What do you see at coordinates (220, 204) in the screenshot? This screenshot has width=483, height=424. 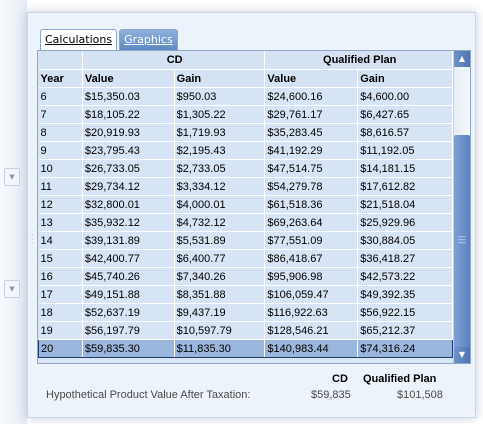 I see `cell-cd-gain: $4,000.01` at bounding box center [220, 204].